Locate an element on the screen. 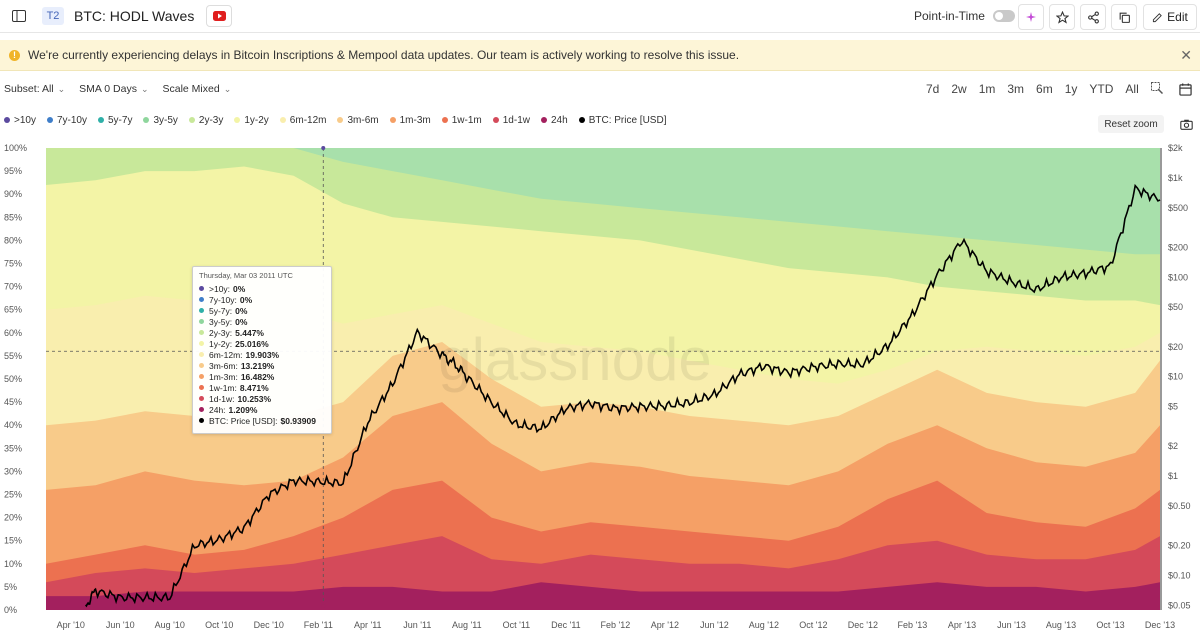  scale-dropdown: Scale Mixed ⌄ is located at coordinates (197, 89).